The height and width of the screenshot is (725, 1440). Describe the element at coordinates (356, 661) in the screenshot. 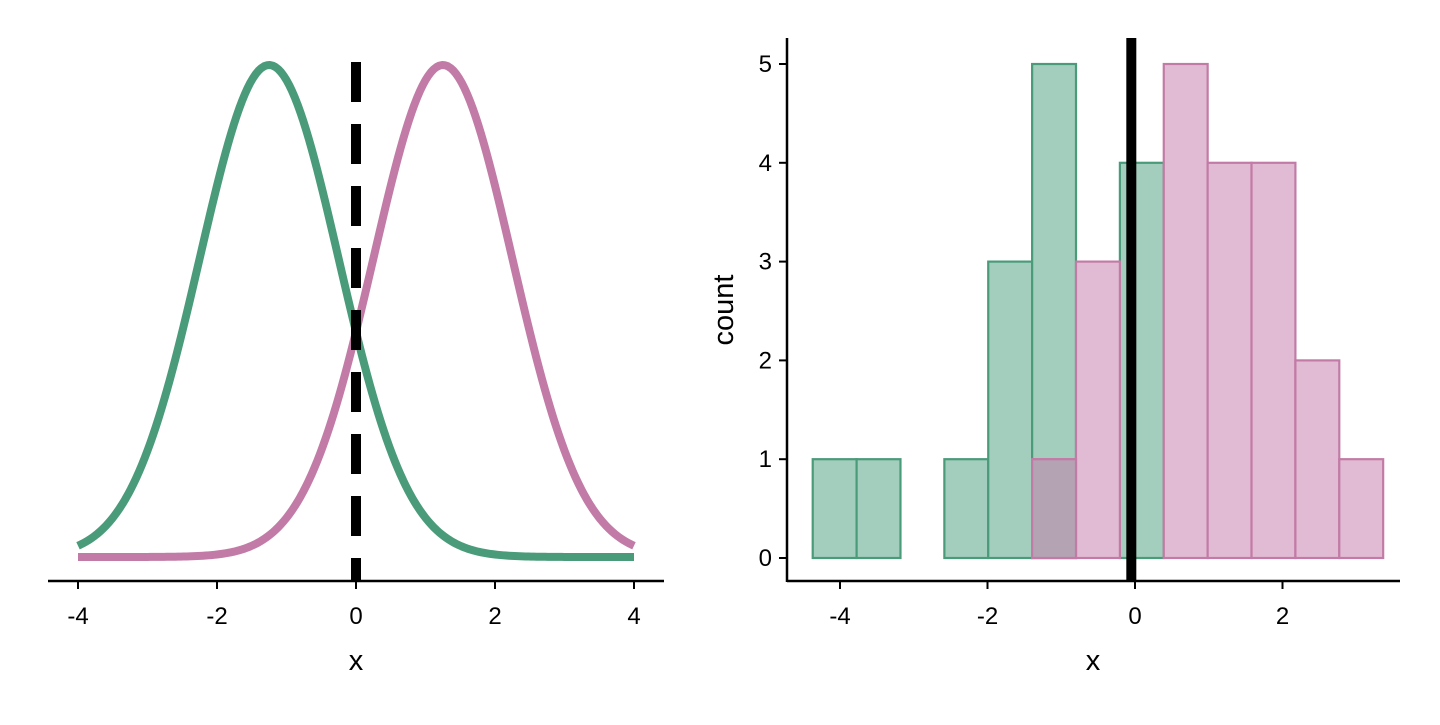

I see `density-x-axis-label: x` at that location.